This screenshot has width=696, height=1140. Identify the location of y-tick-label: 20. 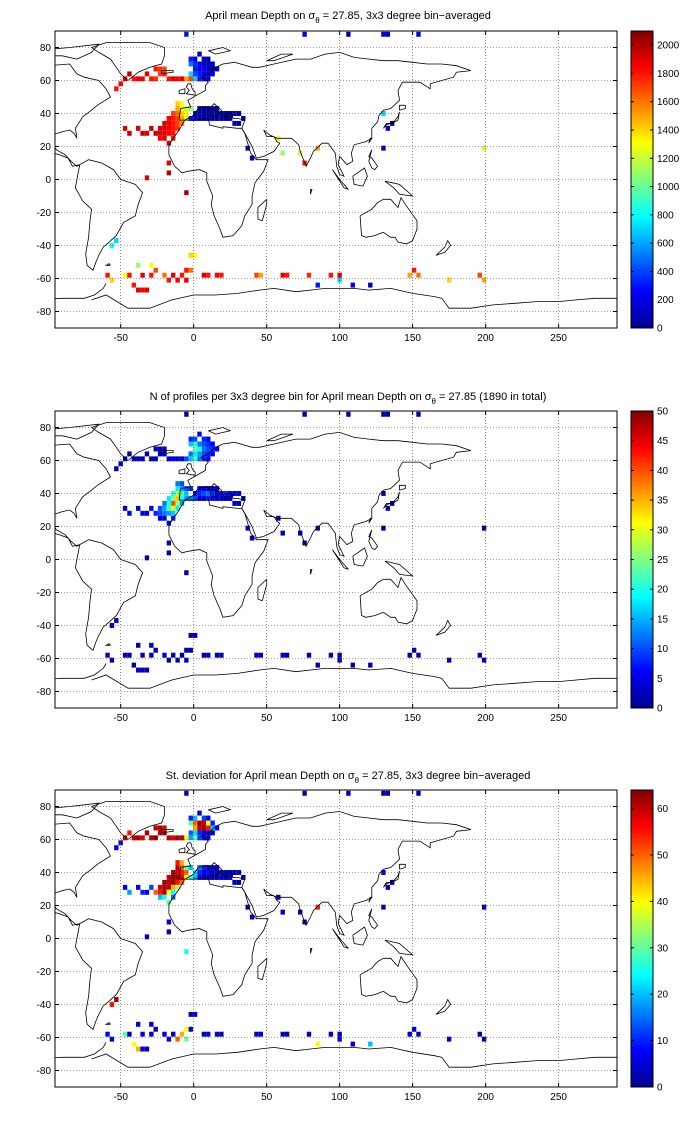
(46, 147).